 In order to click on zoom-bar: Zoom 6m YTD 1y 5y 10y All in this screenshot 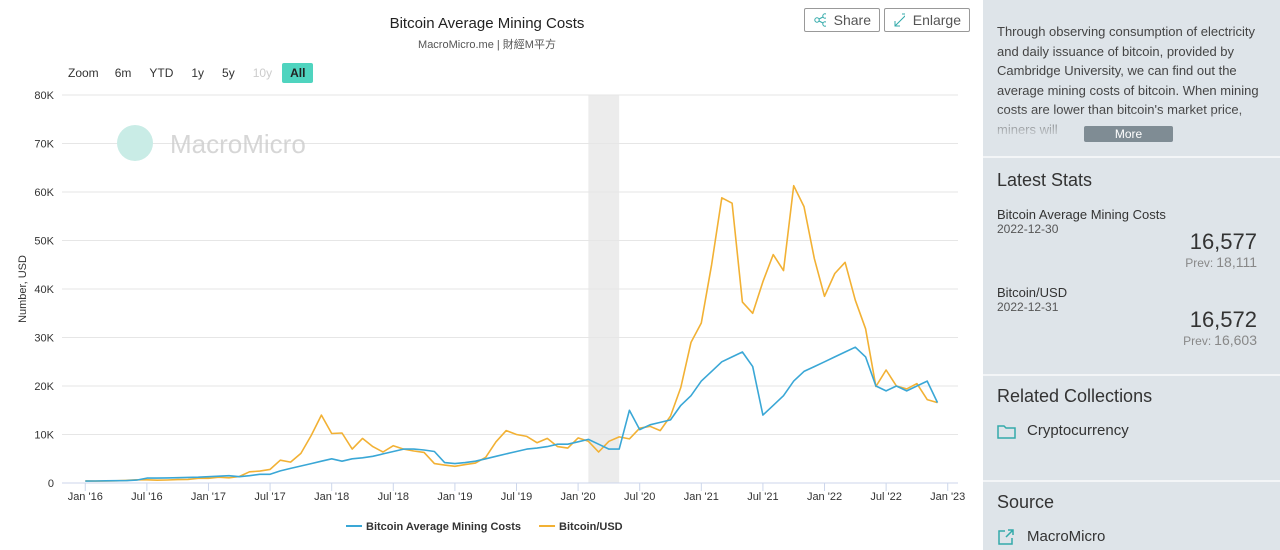, I will do `click(191, 73)`.